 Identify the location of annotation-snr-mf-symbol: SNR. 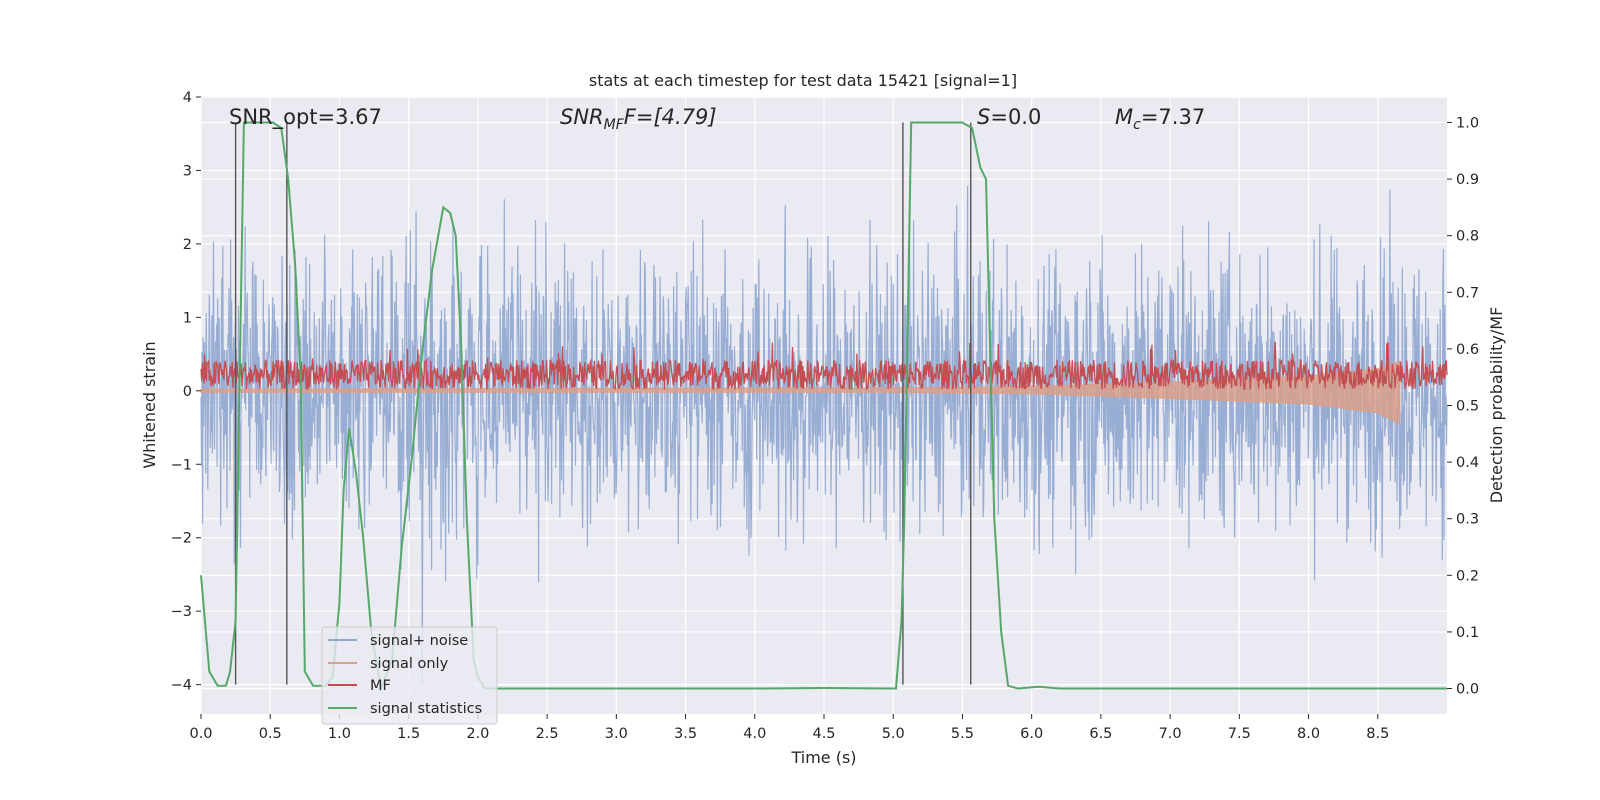
(582, 117).